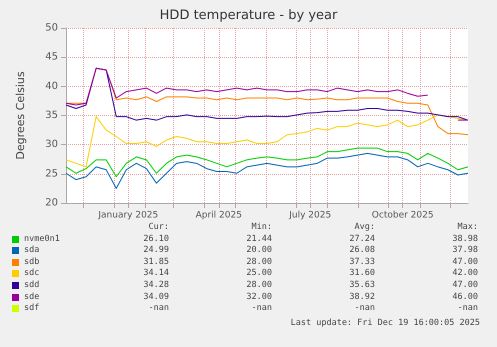 The image size is (497, 347). Describe the element at coordinates (361, 262) in the screenshot. I see `text: 37.33` at that location.